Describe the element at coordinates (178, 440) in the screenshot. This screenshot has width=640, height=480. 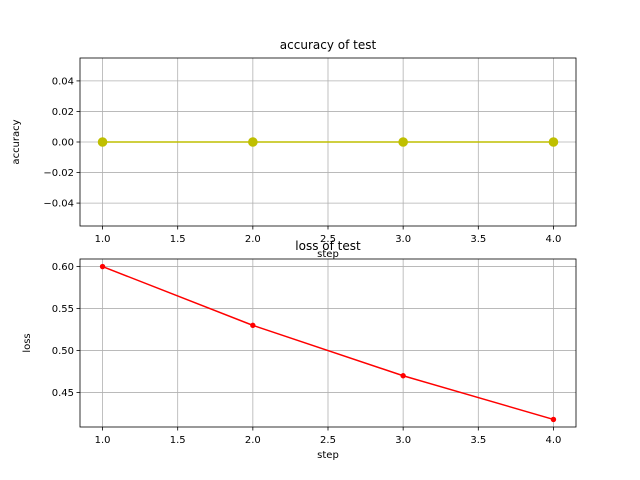
I see `loss-x-tick-label: 1.5` at that location.